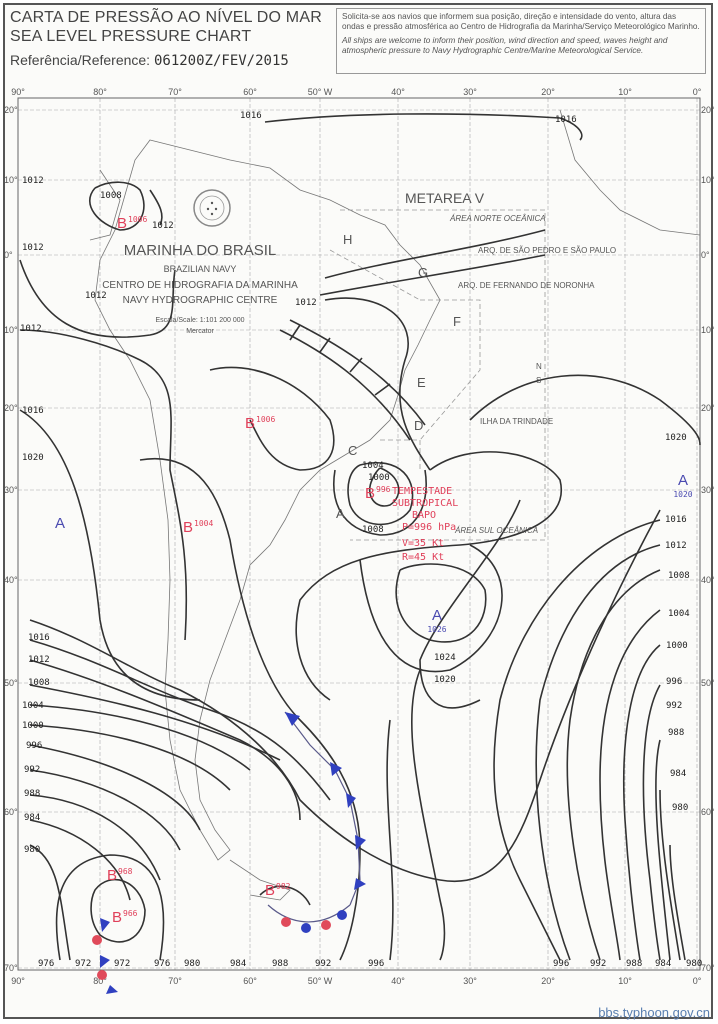 Image resolution: width=718 pixels, height=1024 pixels. Describe the element at coordinates (429, 527) in the screenshot. I see `storm-pressure: P=996 hPa` at that location.